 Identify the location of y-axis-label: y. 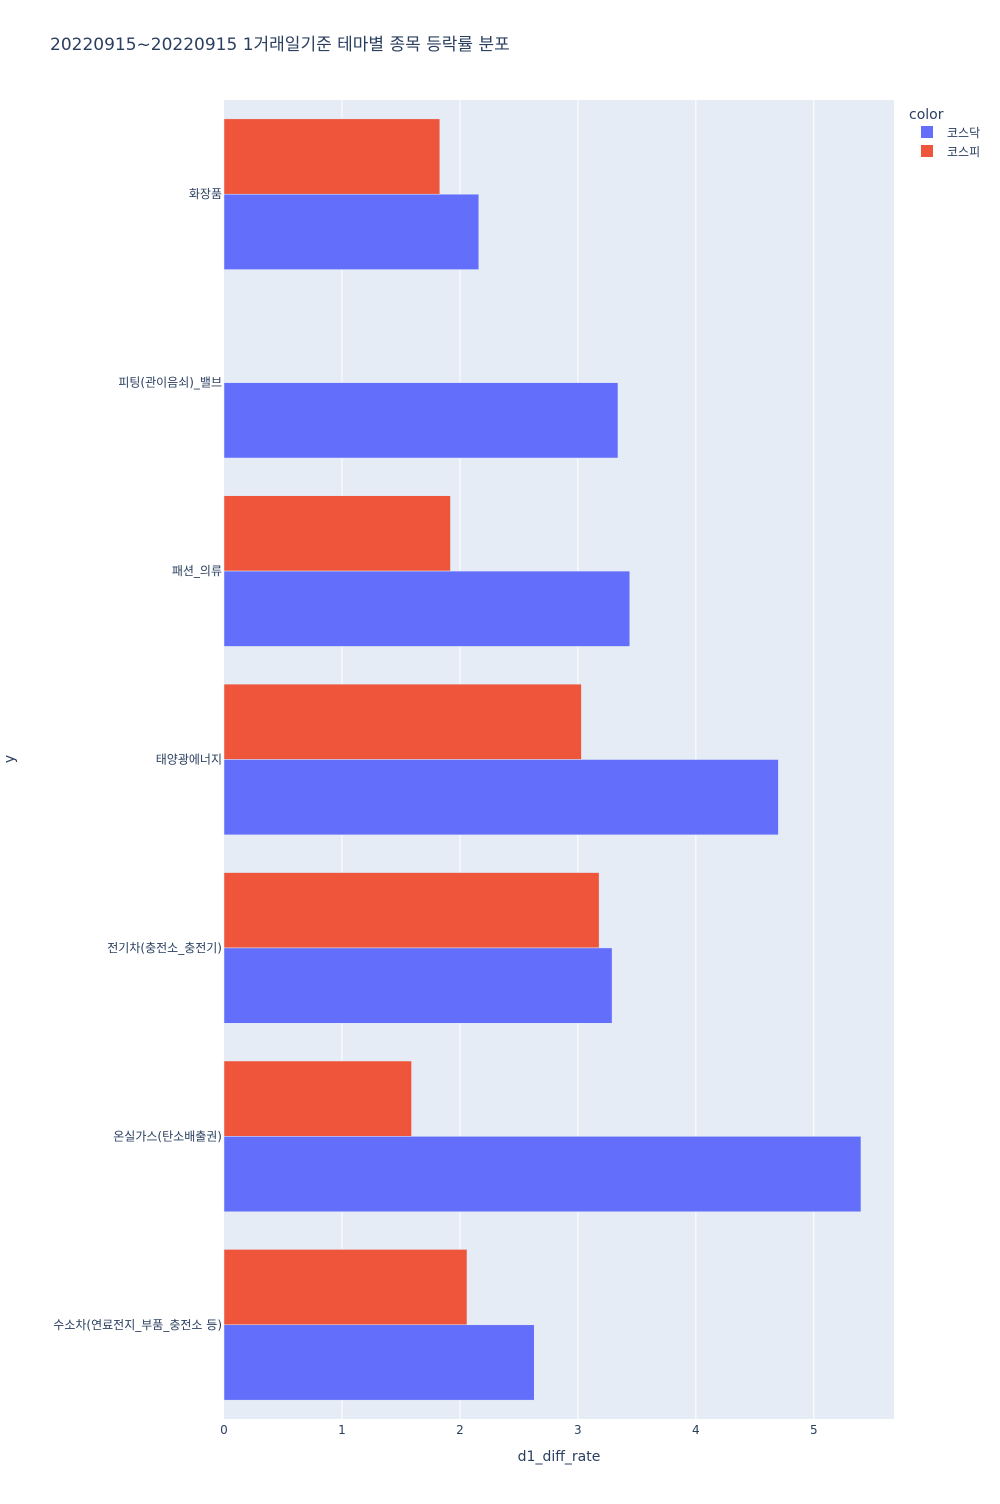
(10, 759).